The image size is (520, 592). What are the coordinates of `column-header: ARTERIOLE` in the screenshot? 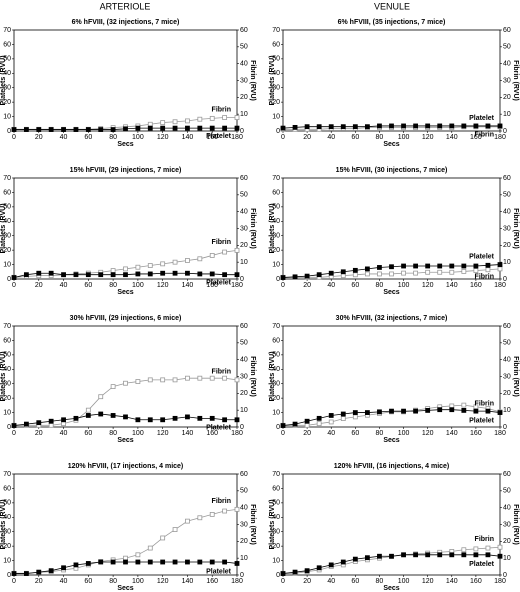 It's located at (125, 6).